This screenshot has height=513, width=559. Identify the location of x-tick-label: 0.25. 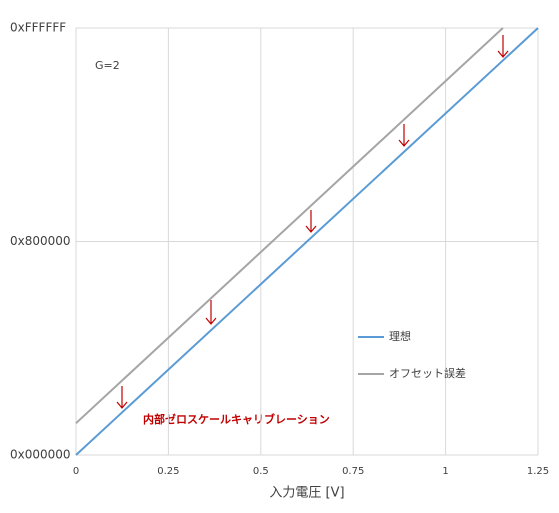
(168, 471).